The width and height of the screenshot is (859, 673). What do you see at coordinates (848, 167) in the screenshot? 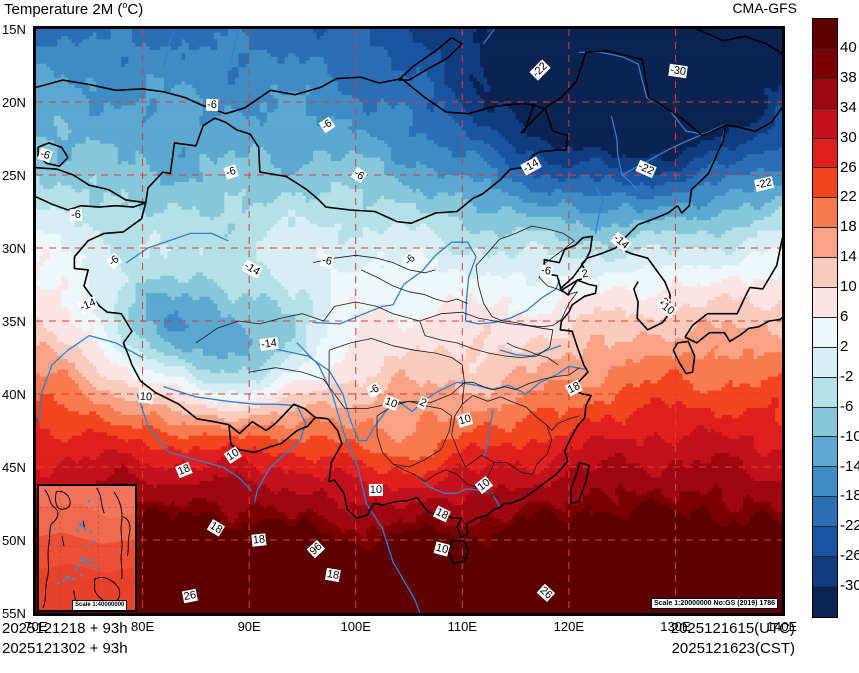
I see `colorbar-tick-26: 26` at bounding box center [848, 167].